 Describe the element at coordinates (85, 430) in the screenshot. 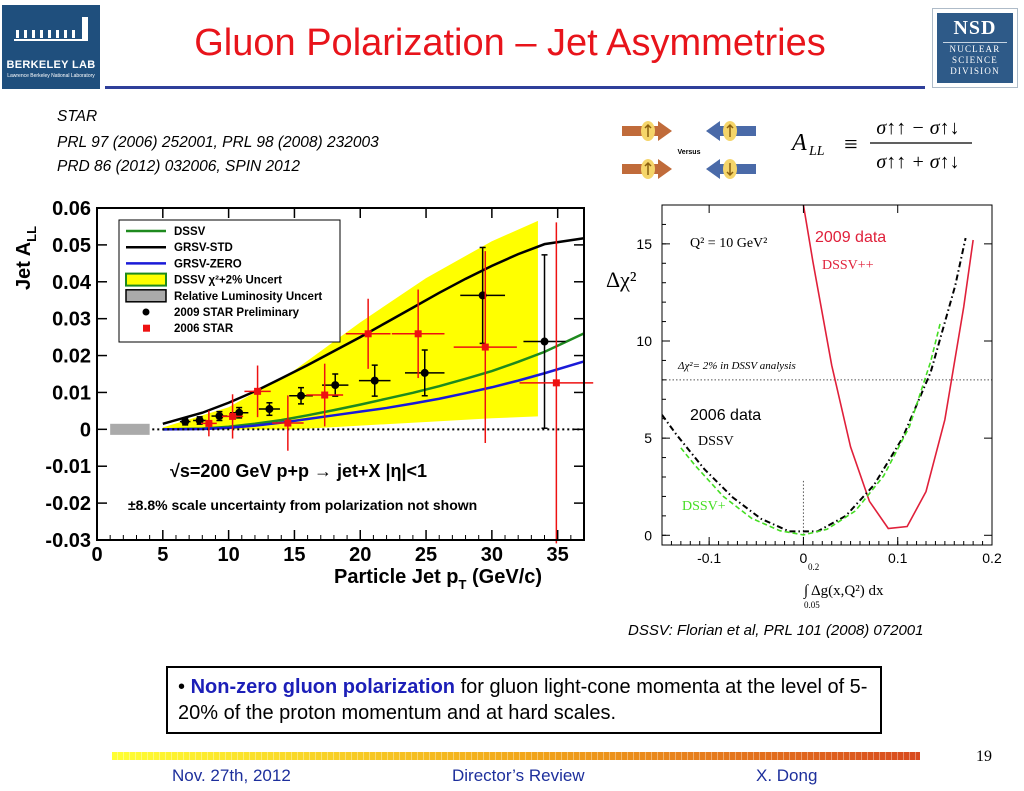

I see `y-tick-label: 0` at that location.